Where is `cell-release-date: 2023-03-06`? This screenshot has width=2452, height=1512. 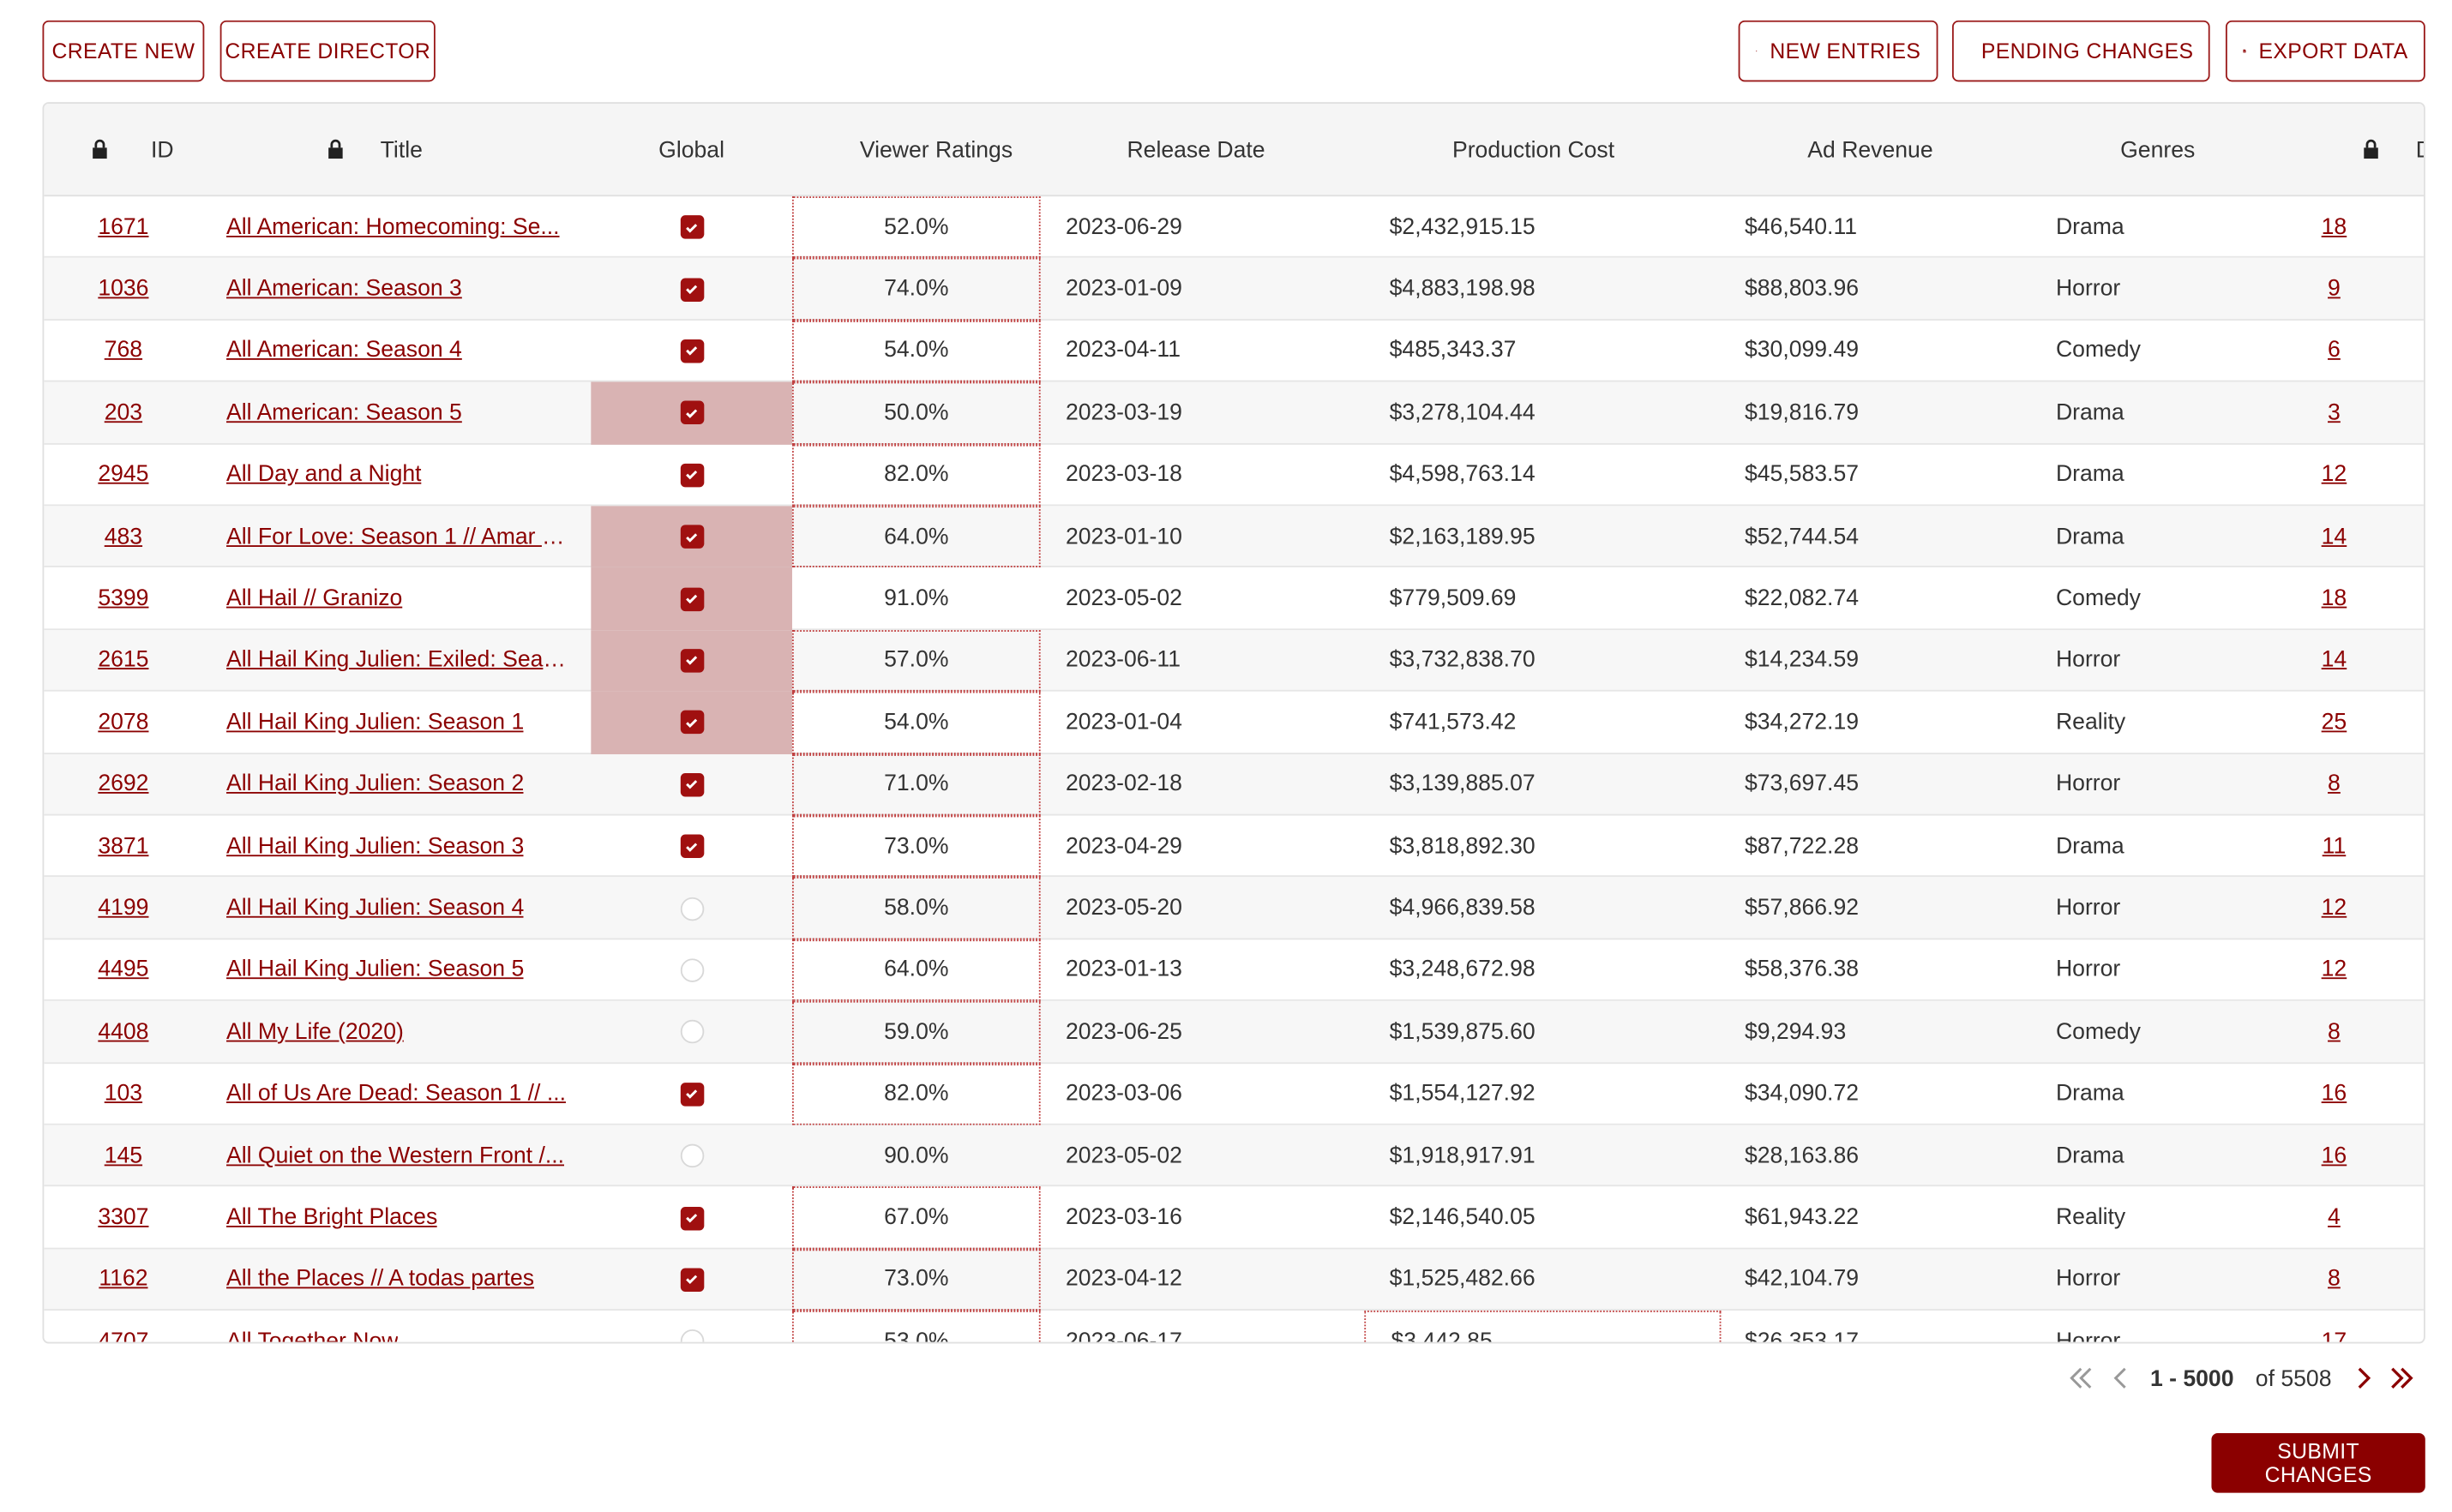
cell-release-date: 2023-03-06 is located at coordinates (1123, 1094).